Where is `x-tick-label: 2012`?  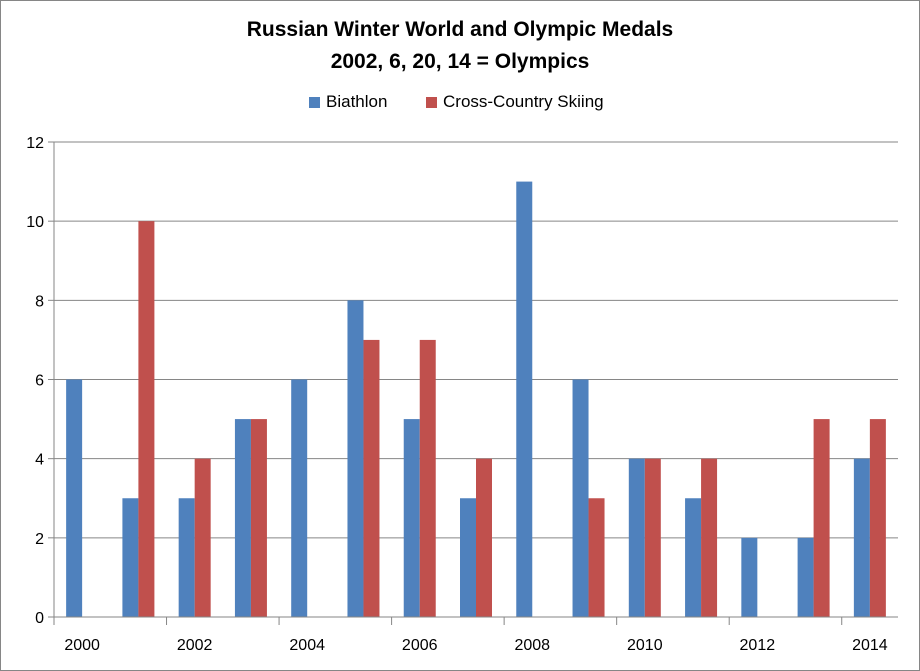
x-tick-label: 2012 is located at coordinates (758, 645).